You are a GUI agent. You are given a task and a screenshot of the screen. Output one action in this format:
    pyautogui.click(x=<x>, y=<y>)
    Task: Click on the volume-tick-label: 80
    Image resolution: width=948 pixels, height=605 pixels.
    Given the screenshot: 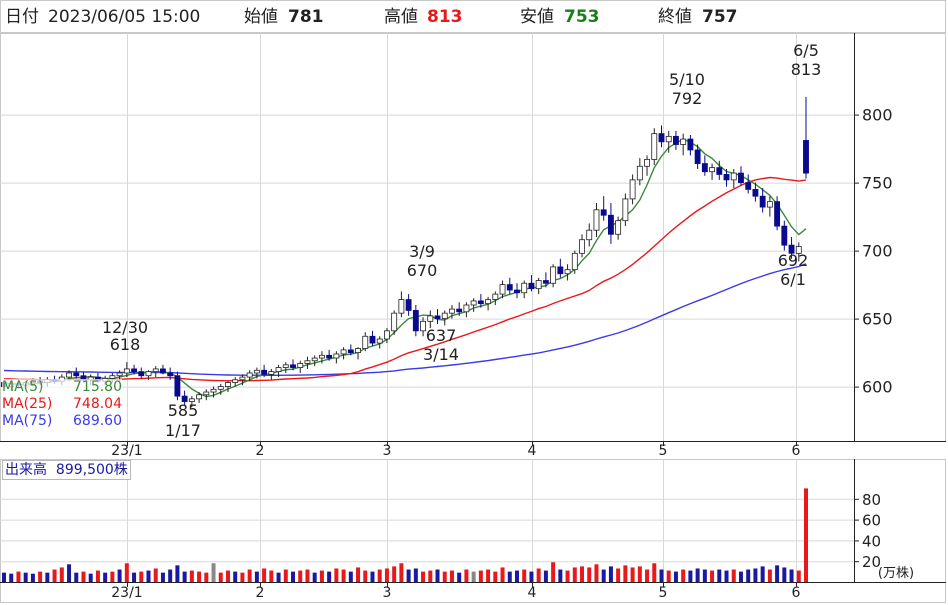 What is the action you would take?
    pyautogui.click(x=871, y=500)
    